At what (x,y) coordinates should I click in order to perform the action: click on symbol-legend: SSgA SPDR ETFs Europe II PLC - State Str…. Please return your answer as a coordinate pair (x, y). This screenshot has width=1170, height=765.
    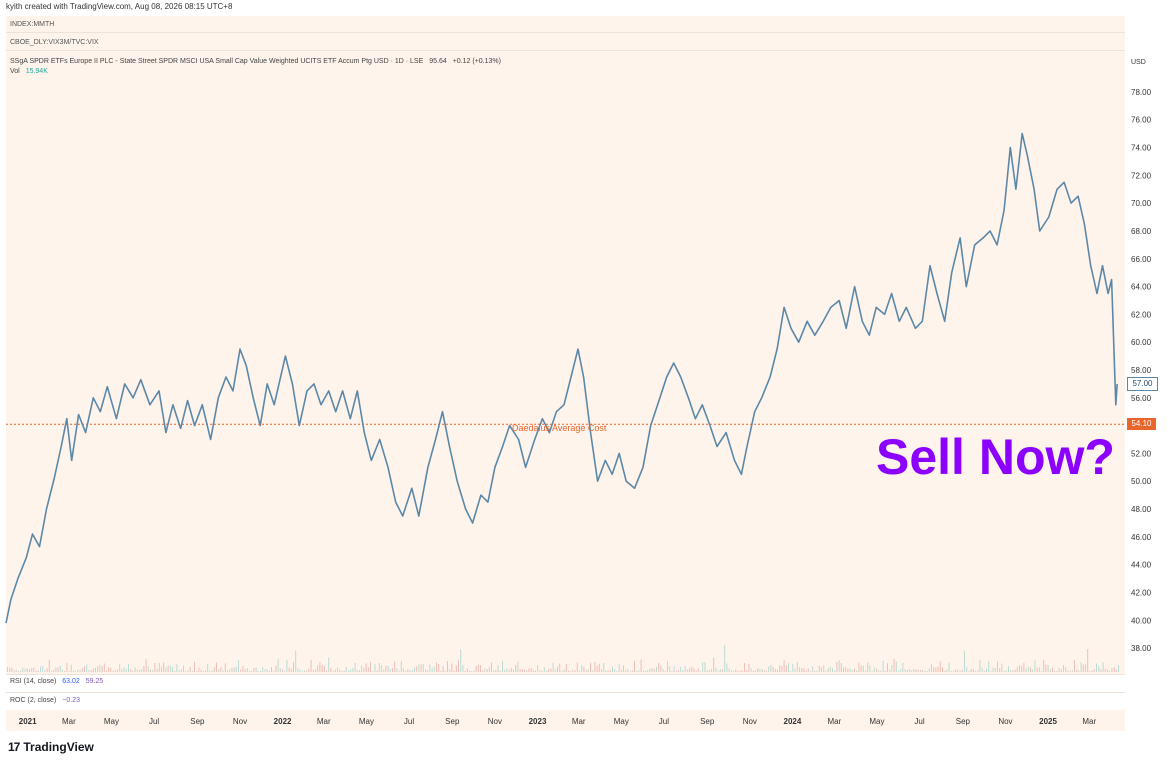
    Looking at the image, I should click on (255, 61).